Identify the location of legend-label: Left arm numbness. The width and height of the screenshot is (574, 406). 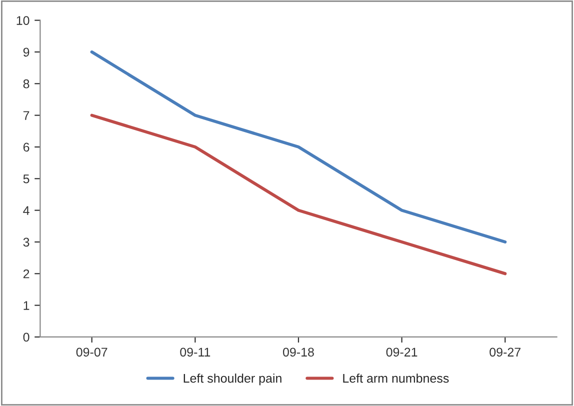
(396, 378).